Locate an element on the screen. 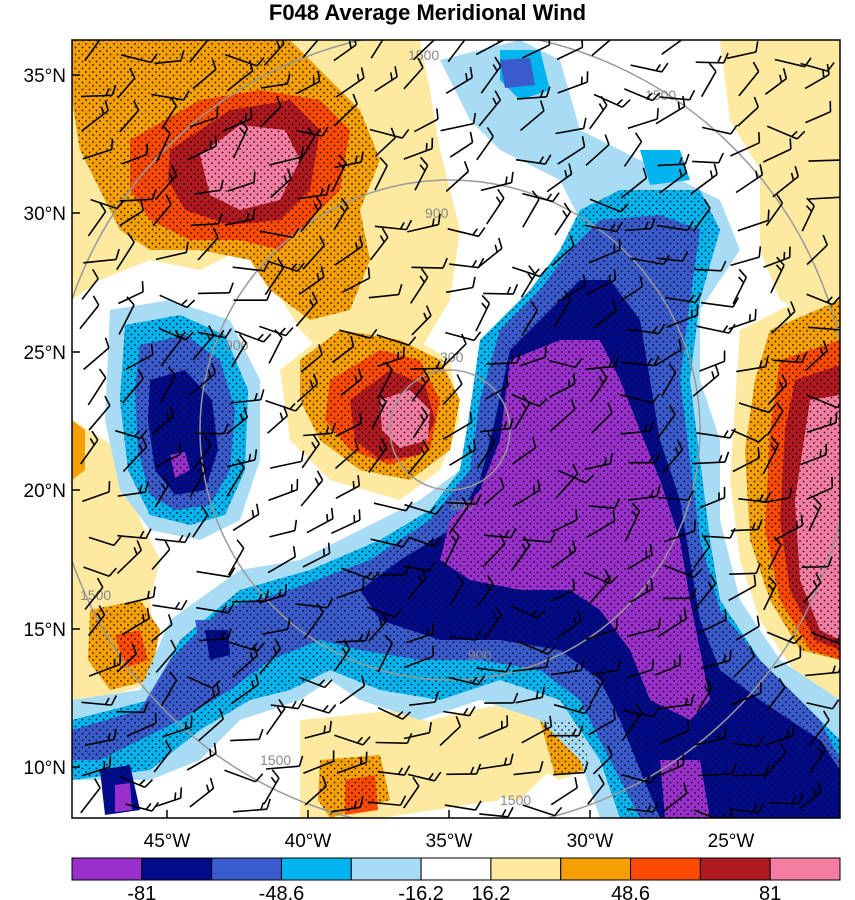  map-title: F048 Average Meridional Wind is located at coordinates (427, 12).